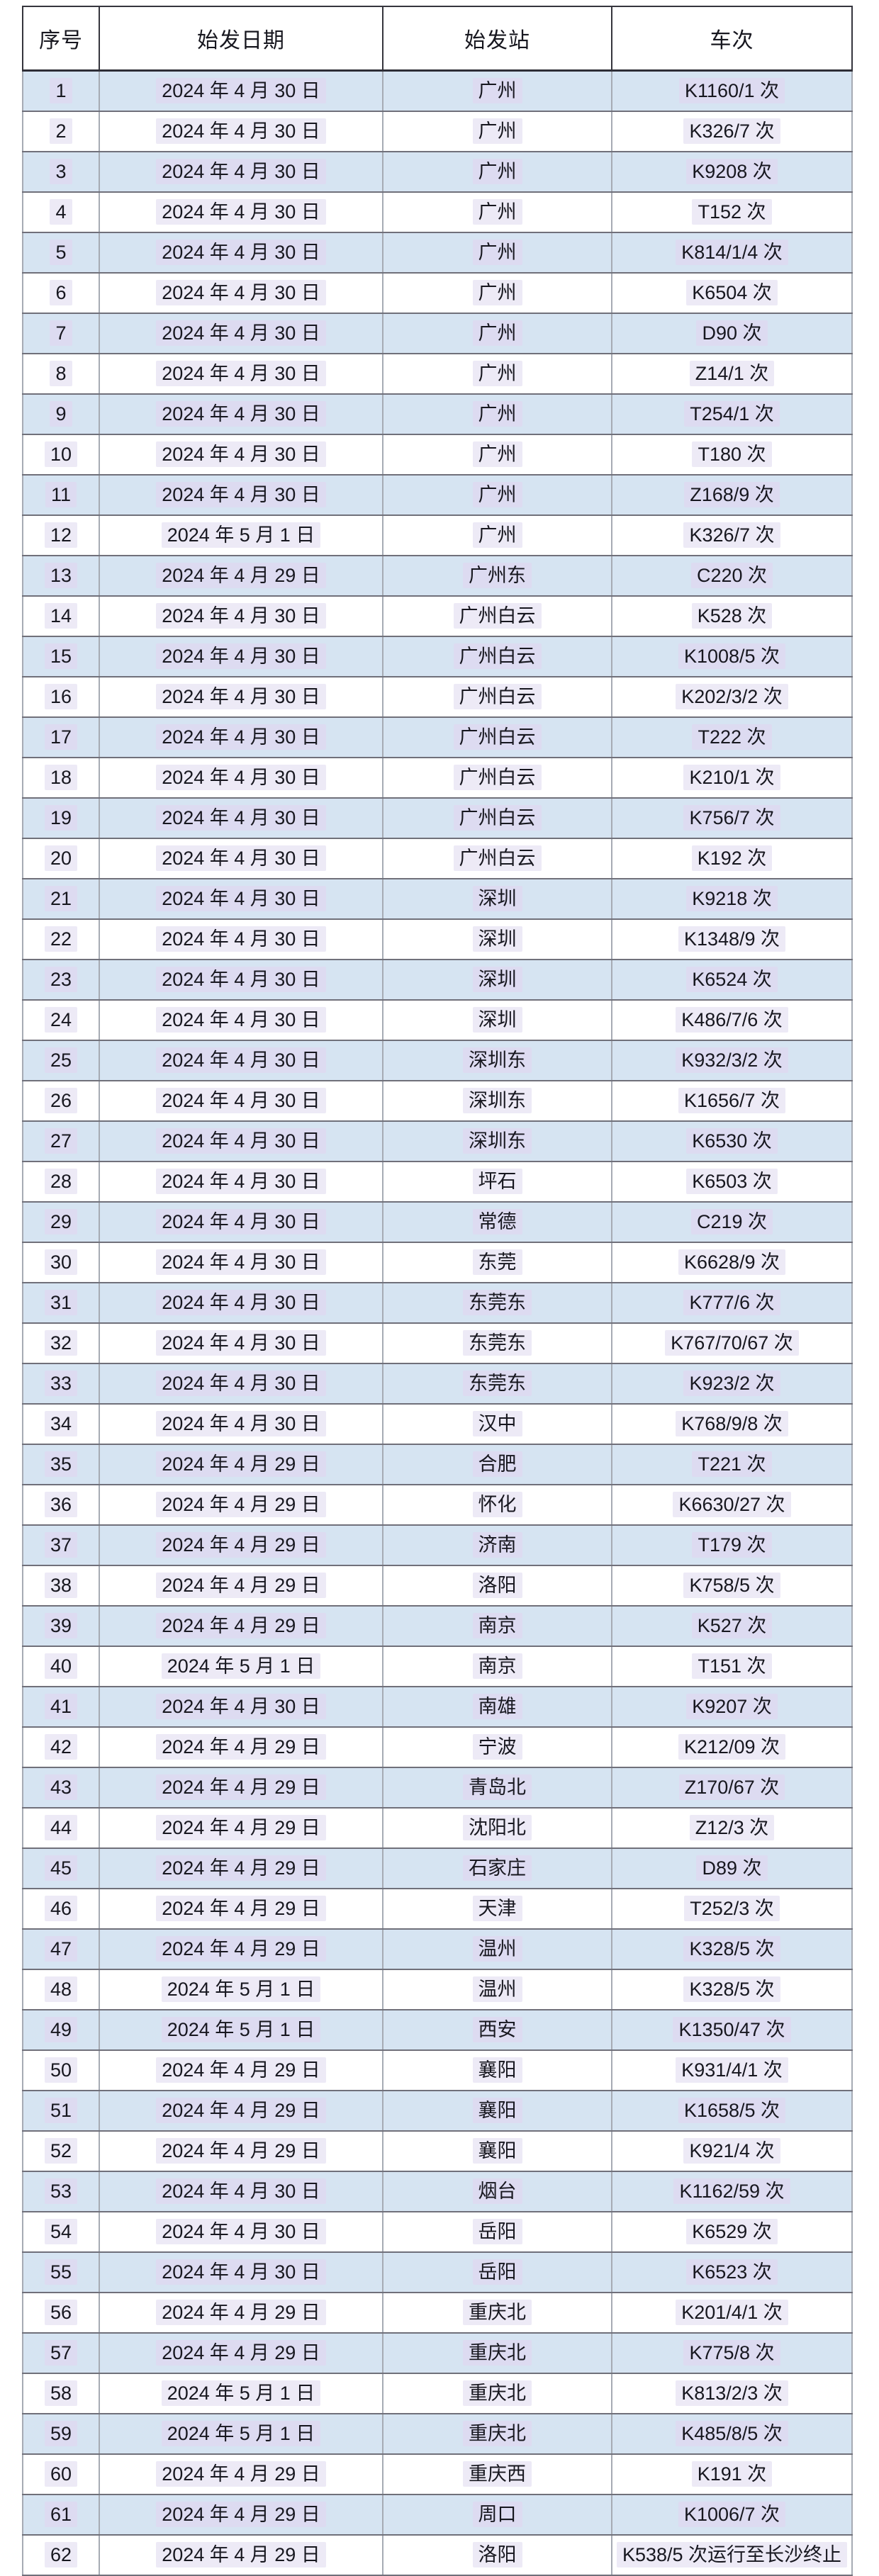 Image resolution: width=879 pixels, height=2576 pixels. What do you see at coordinates (731, 1585) in the screenshot?
I see `train-text: K758/5 次` at bounding box center [731, 1585].